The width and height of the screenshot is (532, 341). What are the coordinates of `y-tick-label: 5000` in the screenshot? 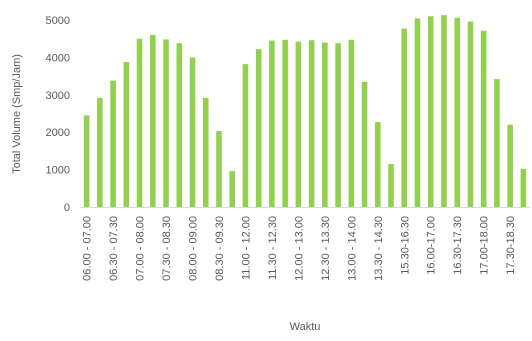 It's located at (58, 21).